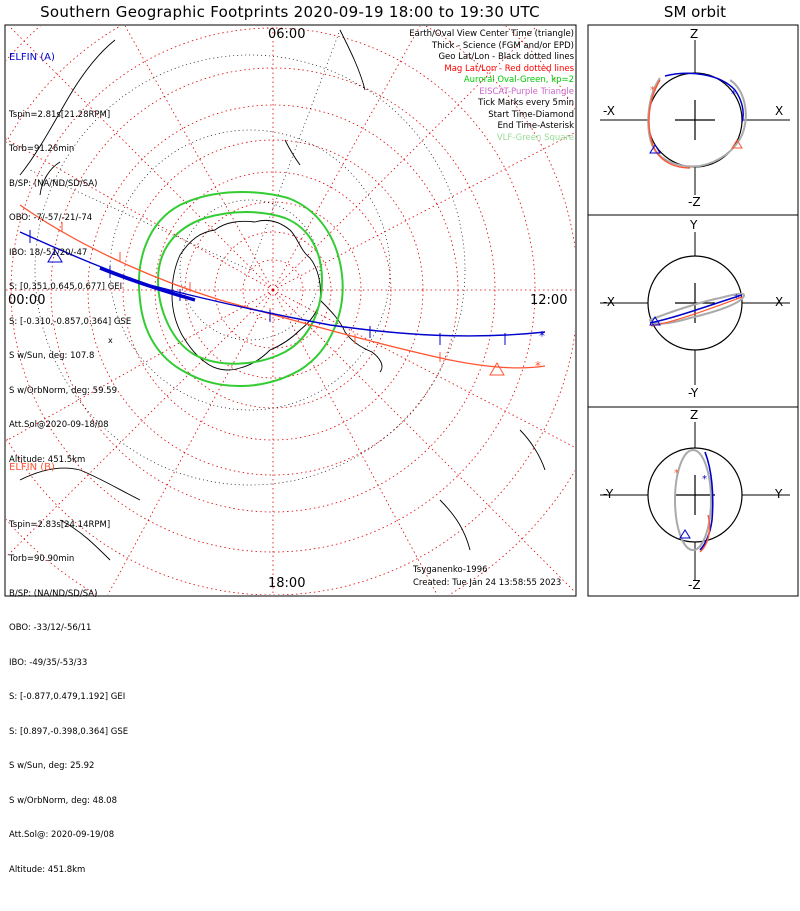 This screenshot has height=911, width=800. Describe the element at coordinates (509, 68) in the screenshot. I see `legend-item: Mag Lat/Lon - Red dotted lines` at that location.